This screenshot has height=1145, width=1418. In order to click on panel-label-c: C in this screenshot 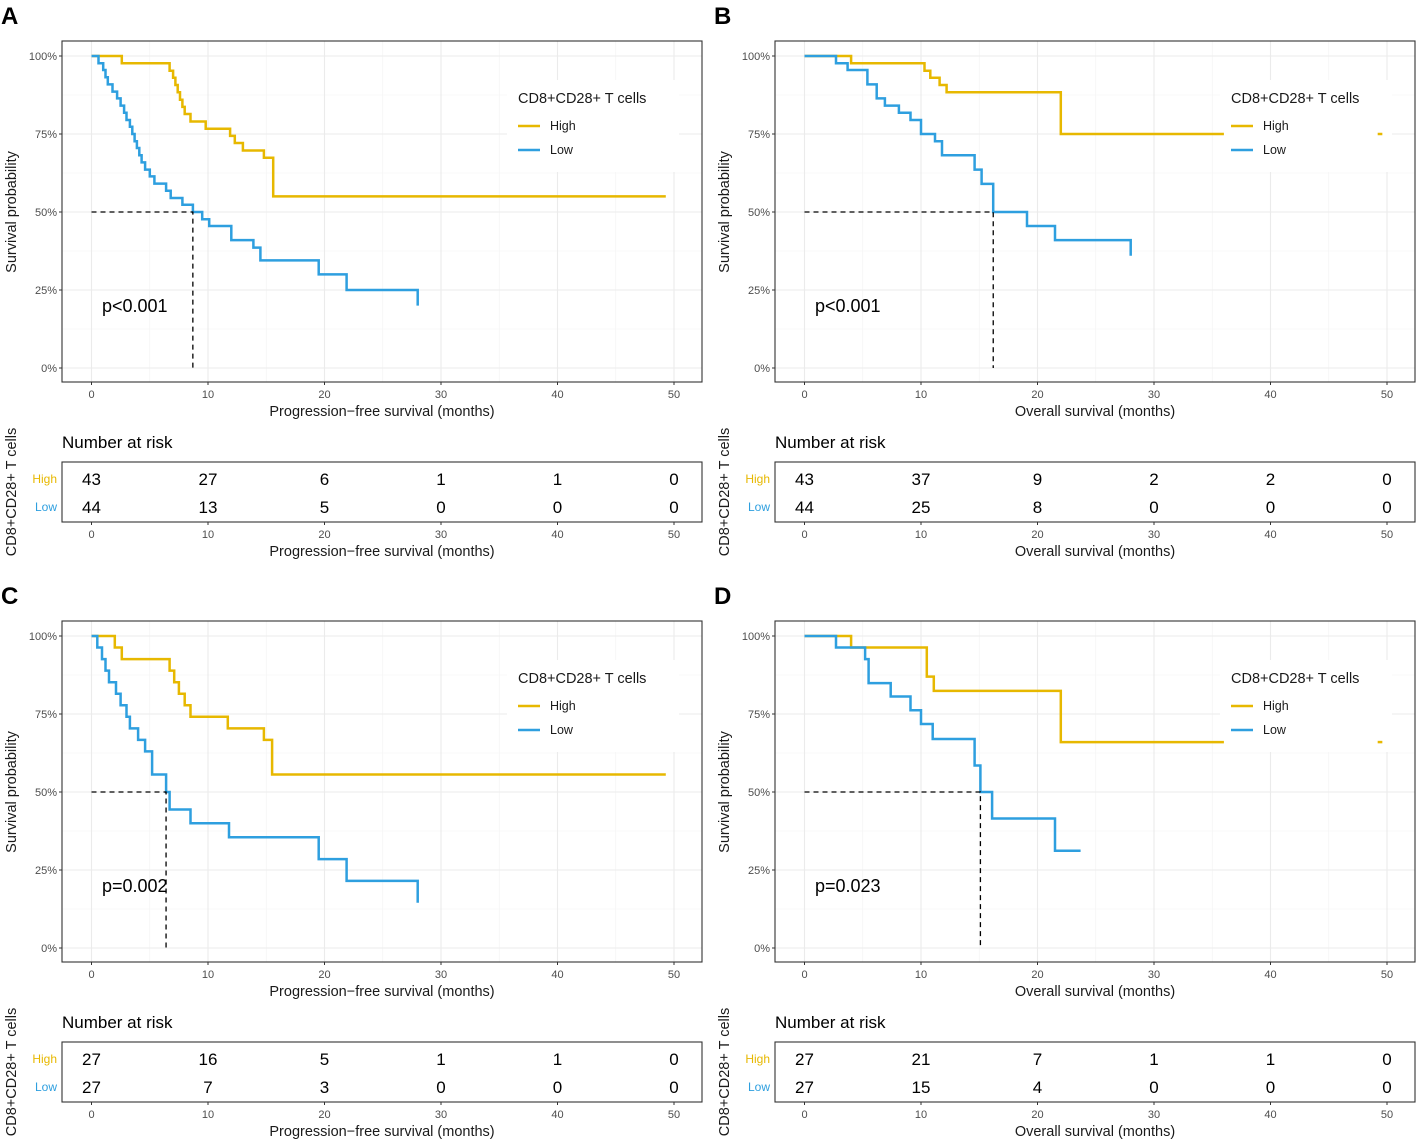, I will do `click(9, 596)`.